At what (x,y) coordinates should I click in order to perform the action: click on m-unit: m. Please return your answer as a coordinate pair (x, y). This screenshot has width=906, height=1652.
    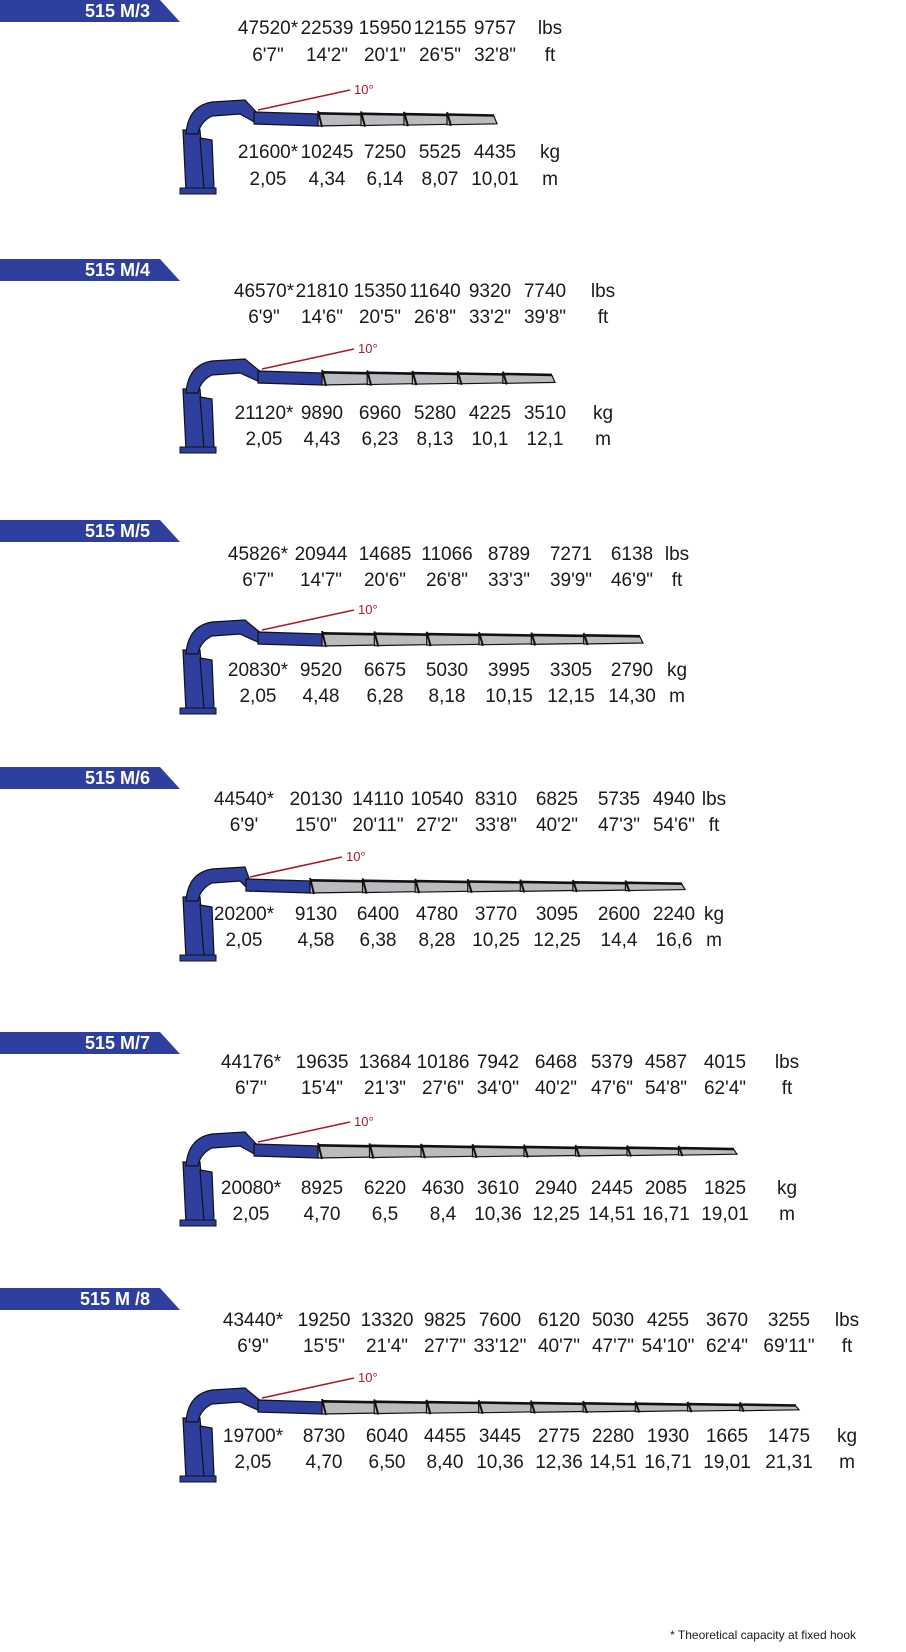
    Looking at the image, I should click on (677, 696).